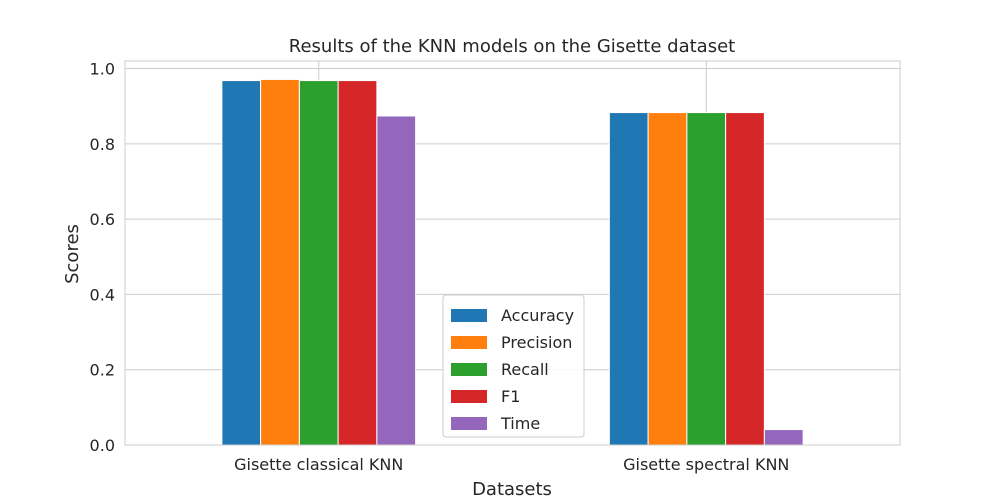 The image size is (1000, 504). What do you see at coordinates (102, 445) in the screenshot?
I see `y-tick-label: 0.0` at bounding box center [102, 445].